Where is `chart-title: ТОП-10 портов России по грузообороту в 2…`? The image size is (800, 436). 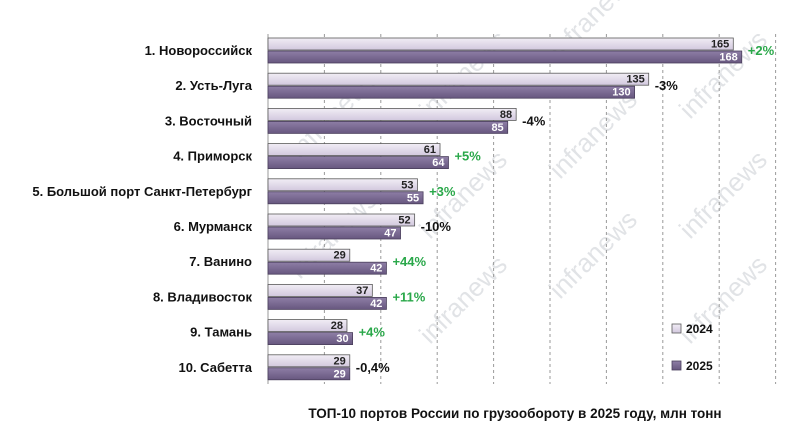
chart-title: ТОП-10 портов России по грузообороту в 2… is located at coordinates (514, 413).